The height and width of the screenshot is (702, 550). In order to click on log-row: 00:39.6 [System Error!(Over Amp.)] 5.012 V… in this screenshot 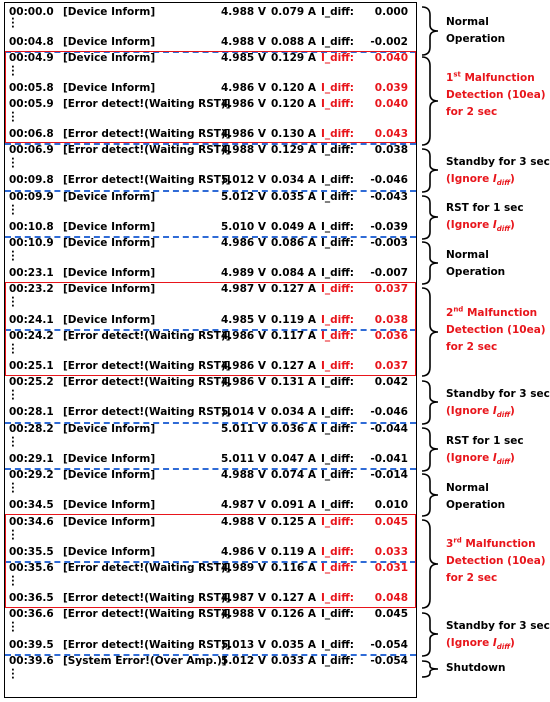, I will do `click(209, 662)`.